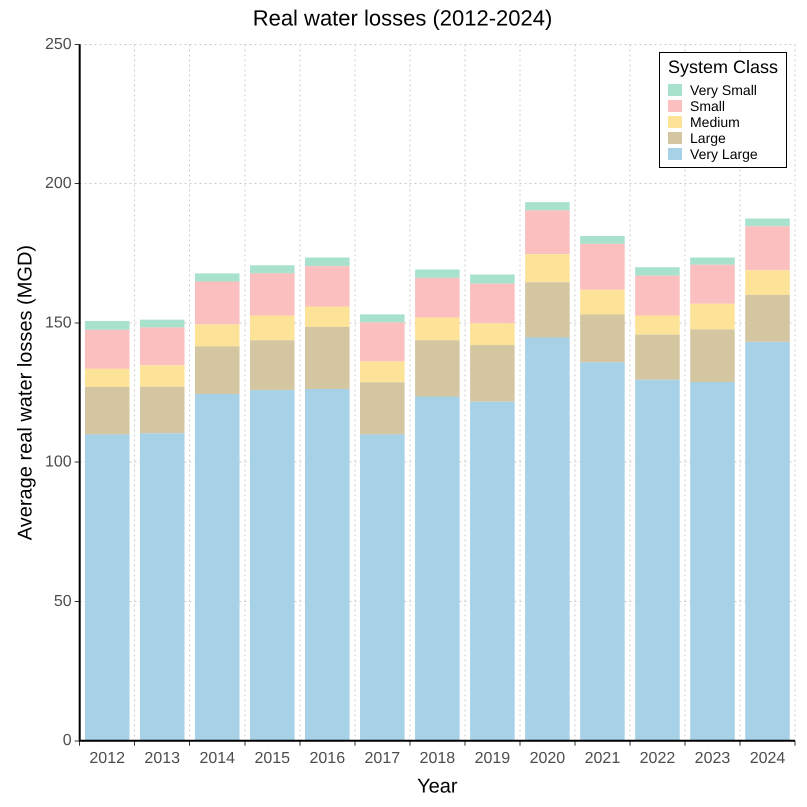 This screenshot has width=807, height=807. What do you see at coordinates (658, 758) in the screenshot?
I see `x-tick-label: 2022` at bounding box center [658, 758].